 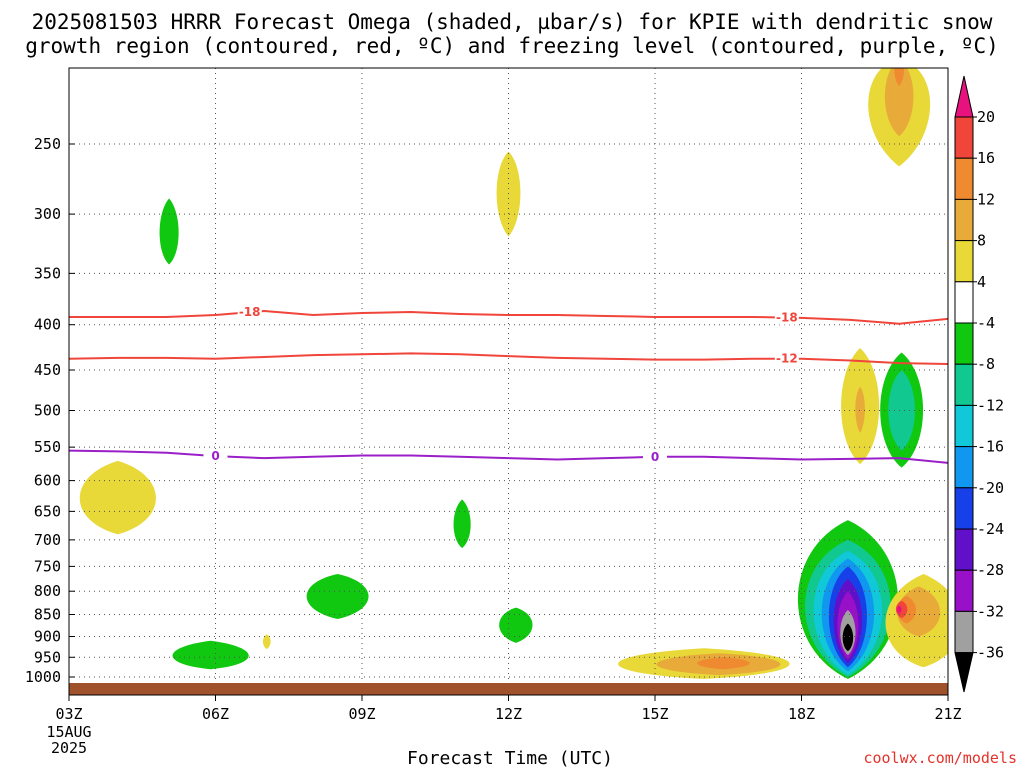 What do you see at coordinates (47, 214) in the screenshot?
I see `y-tick-label: 300` at bounding box center [47, 214].